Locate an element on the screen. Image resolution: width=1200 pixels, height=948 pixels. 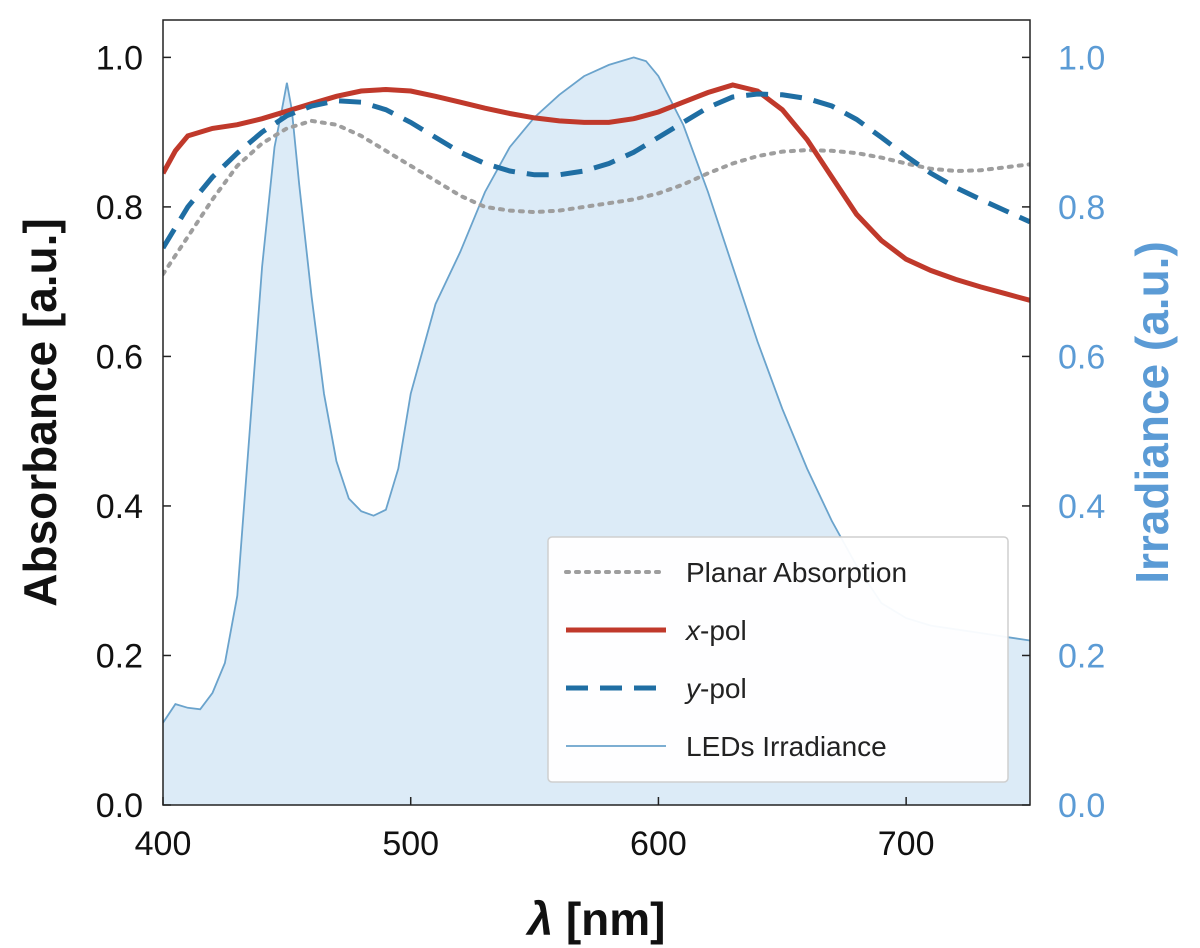
y-axis-label: Absorbance [a.u.] is located at coordinates (40, 412).